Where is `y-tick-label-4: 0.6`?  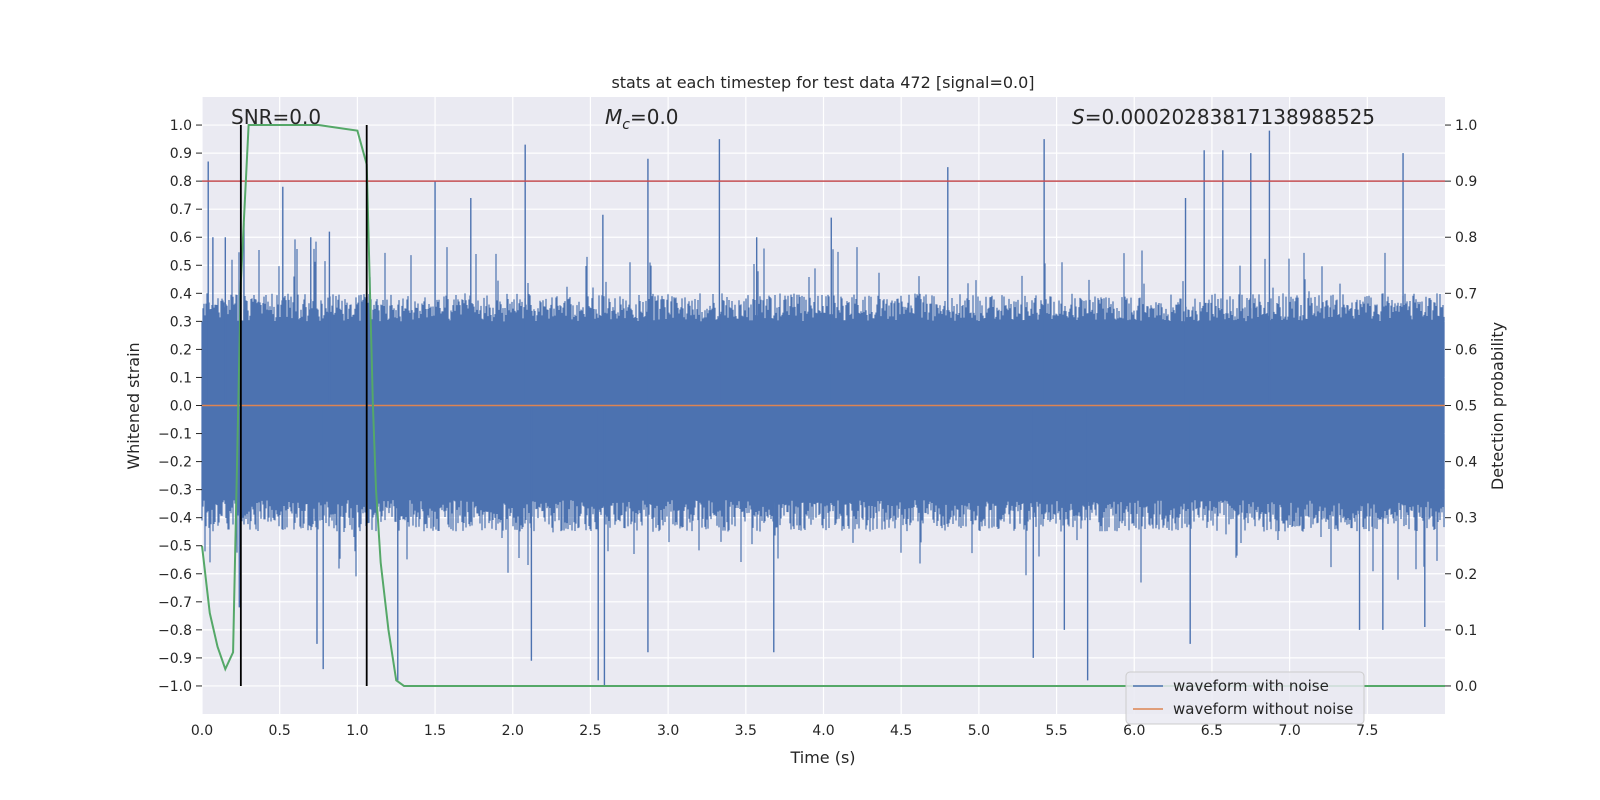 y-tick-label-4: 0.6 is located at coordinates (181, 238).